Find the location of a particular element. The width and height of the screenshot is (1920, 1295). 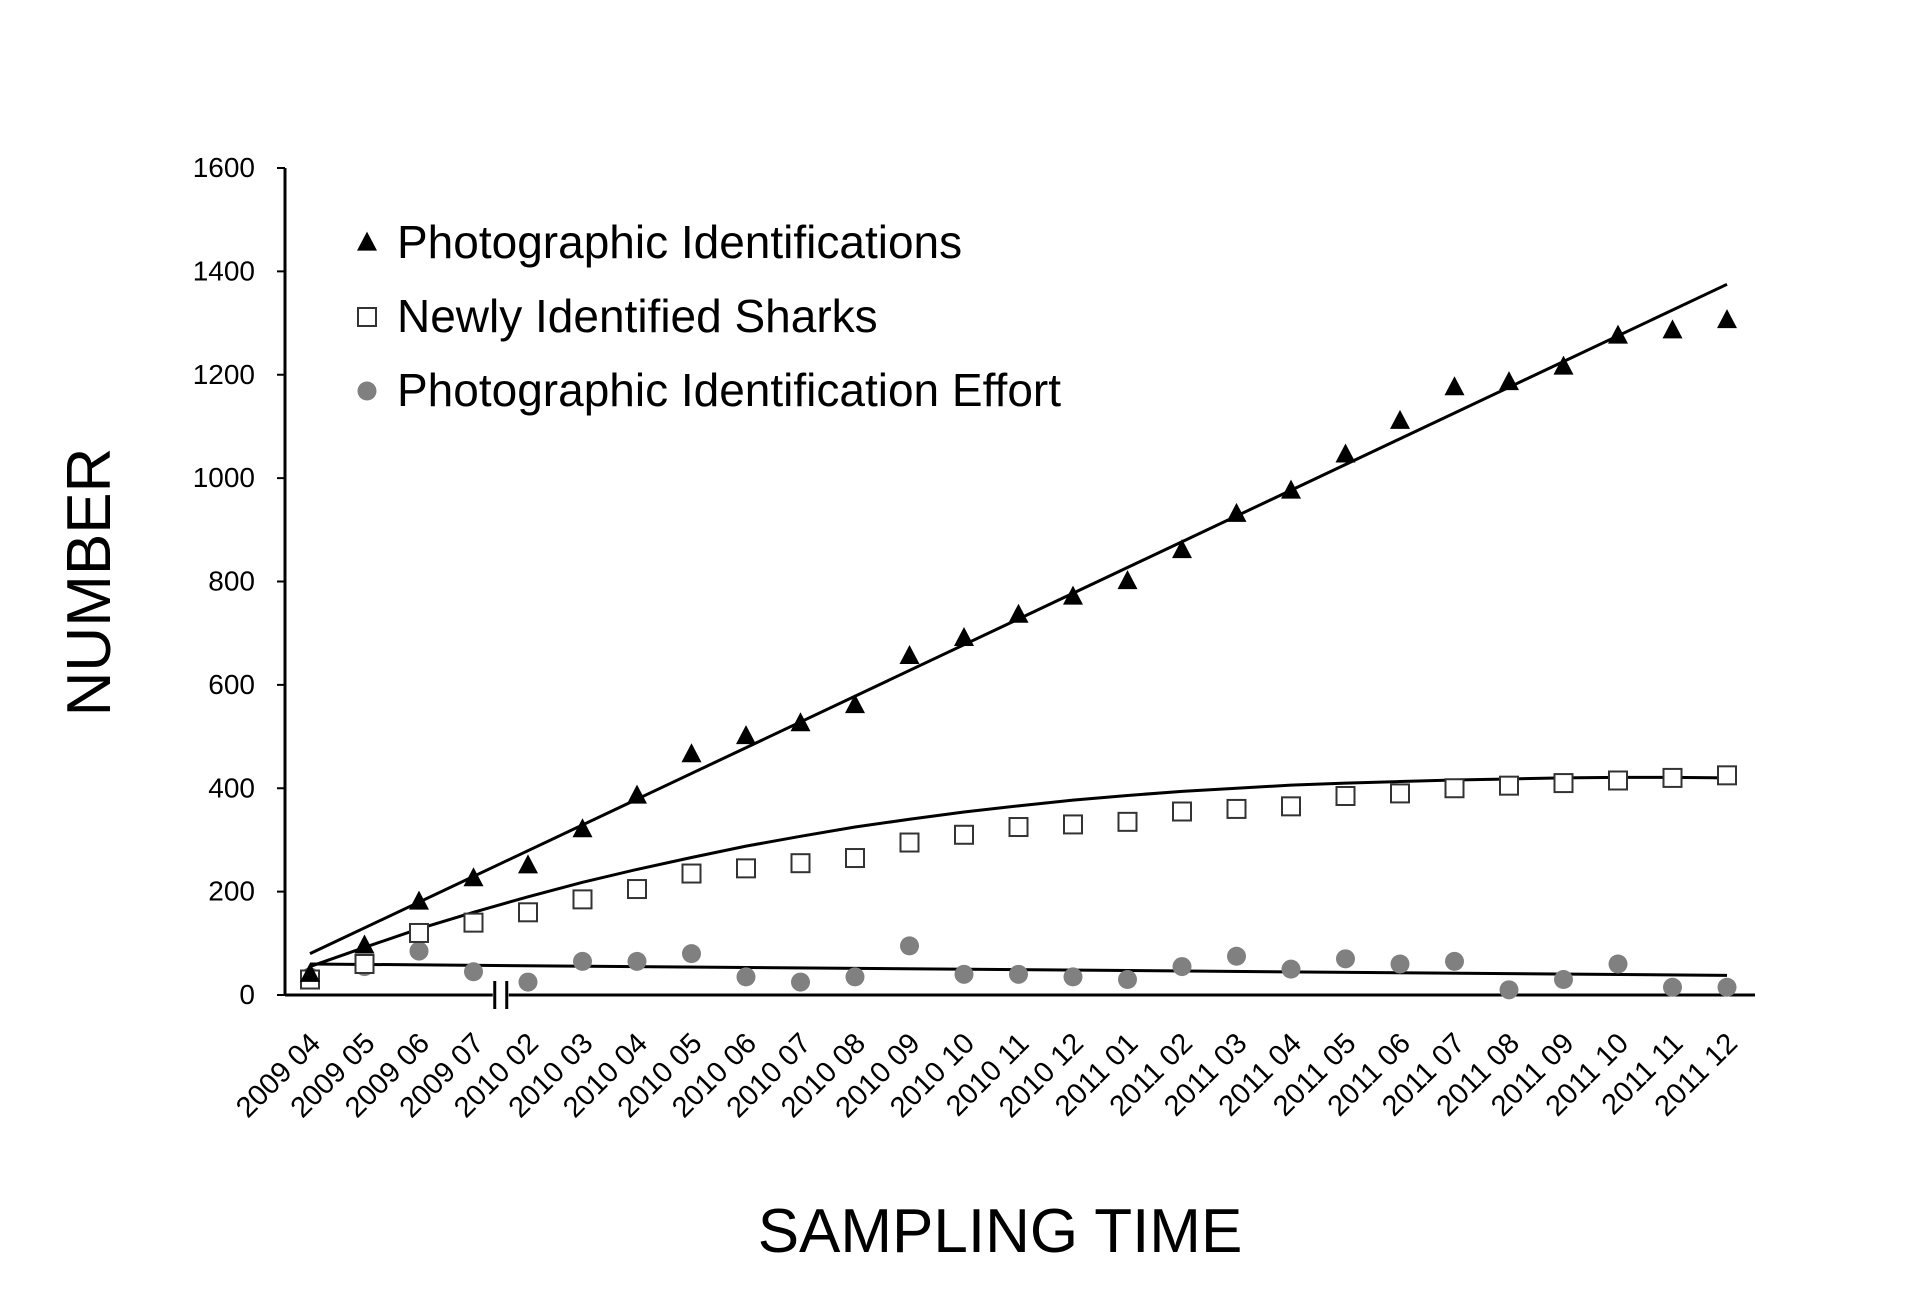

y-axis-title: NUMBER is located at coordinates (89, 582).